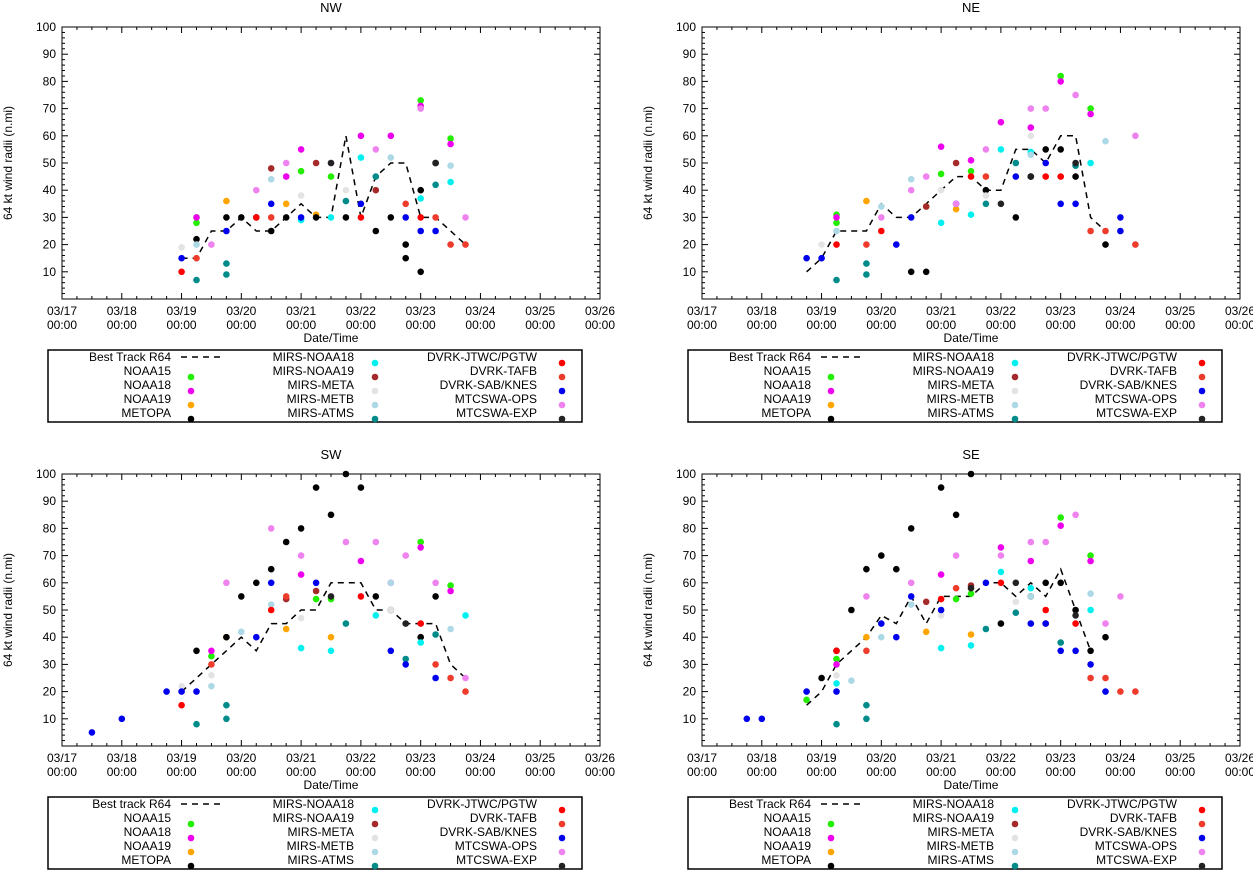 The image size is (1253, 870). Describe the element at coordinates (316, 228) in the screenshot. I see `series-mirs-atms` at that location.